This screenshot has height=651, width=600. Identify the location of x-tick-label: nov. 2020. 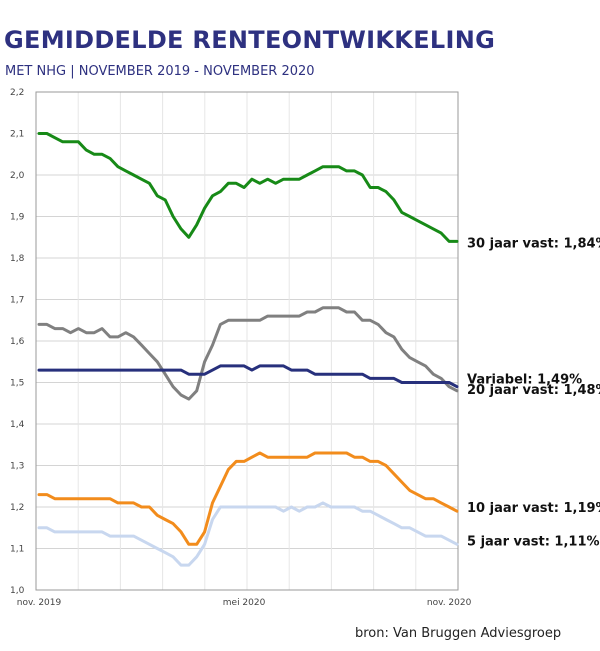
(449, 603).